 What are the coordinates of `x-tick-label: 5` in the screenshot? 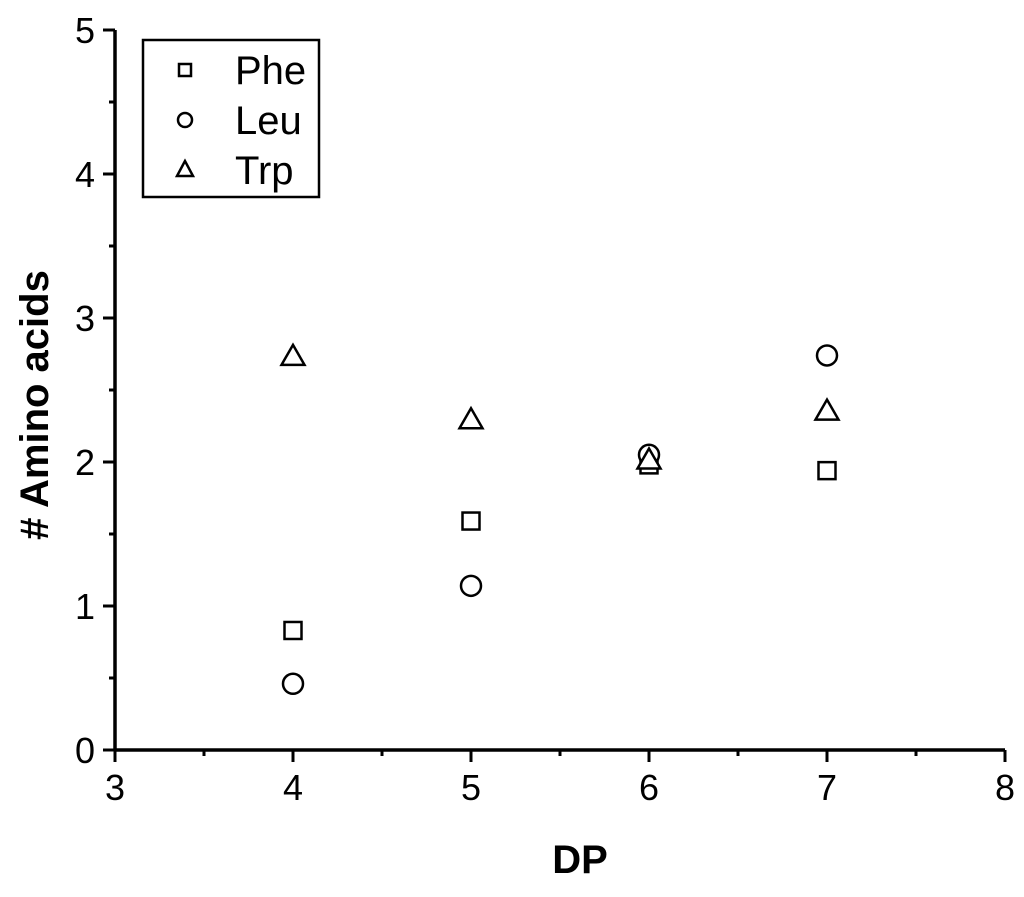 It's located at (471, 787).